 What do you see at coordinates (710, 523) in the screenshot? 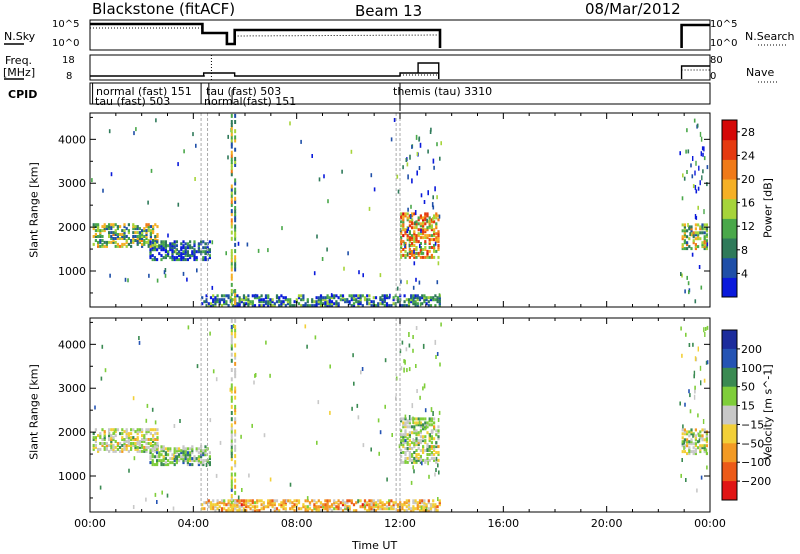
I see `x-tick-label: 00:00` at bounding box center [710, 523].